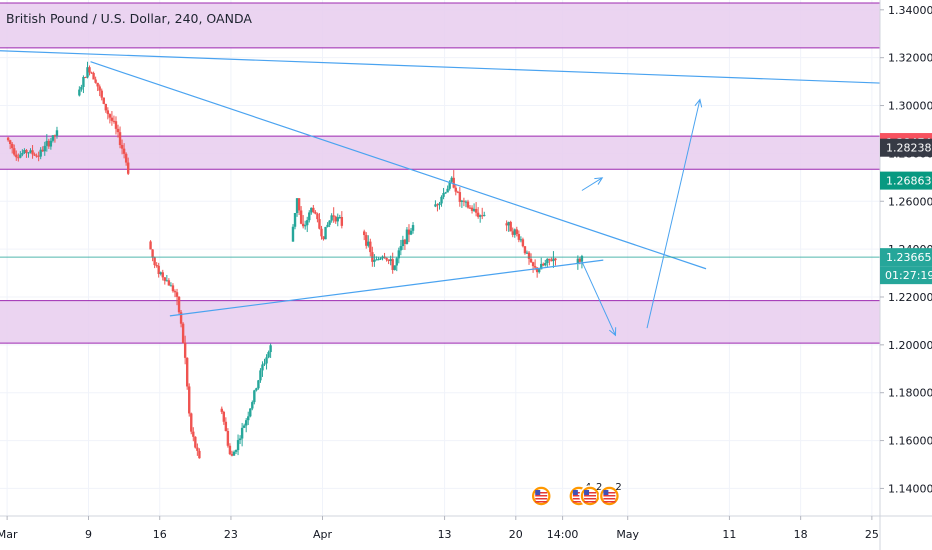  What do you see at coordinates (576, 494) in the screenshot?
I see `event-markers: 422` at bounding box center [576, 494].